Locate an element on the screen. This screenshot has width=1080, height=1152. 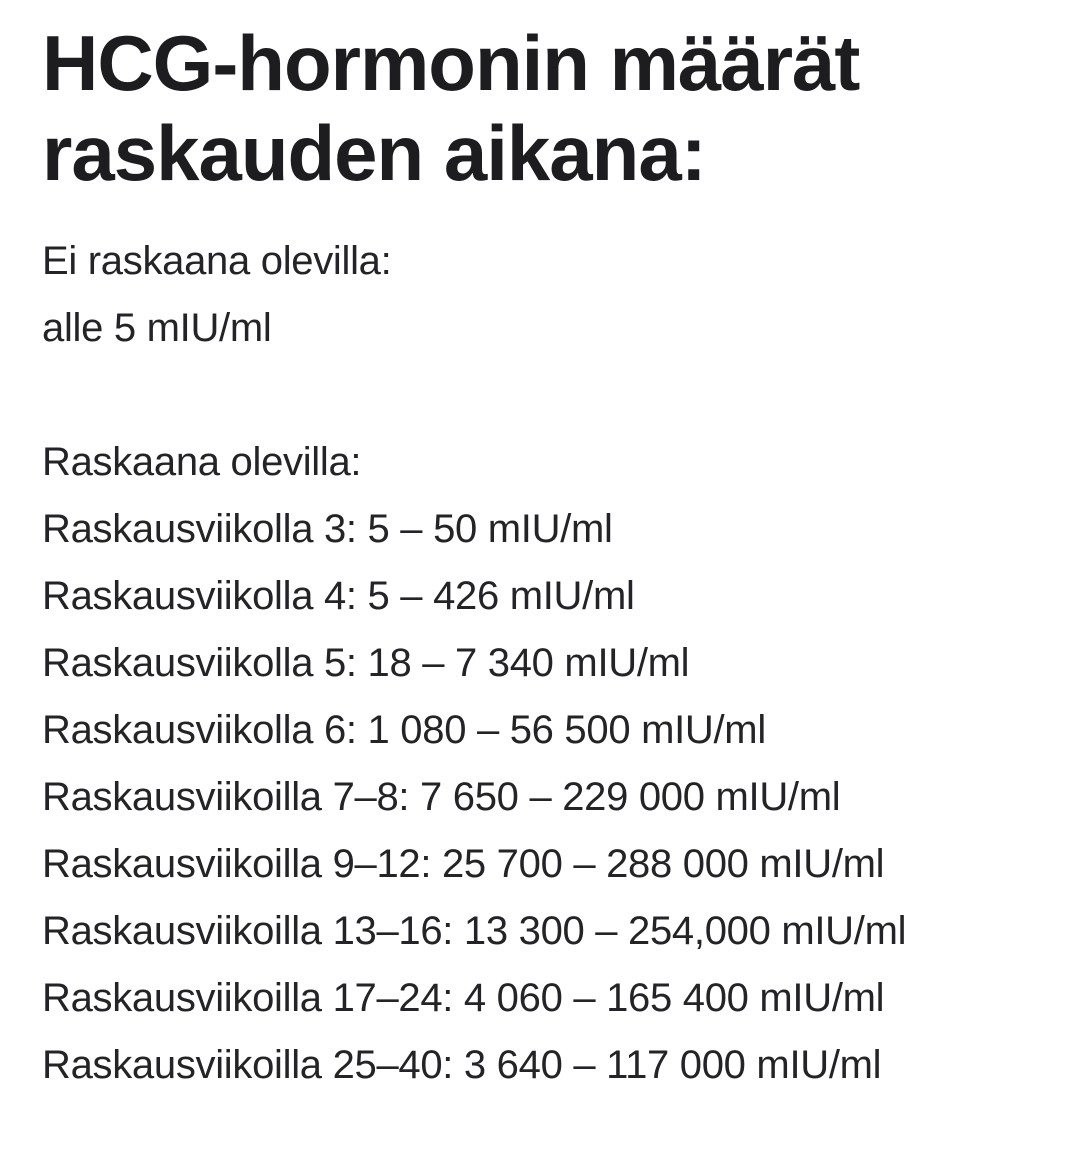
not-pregnant-value: alle 5 mIU/ml is located at coordinates (157, 328).